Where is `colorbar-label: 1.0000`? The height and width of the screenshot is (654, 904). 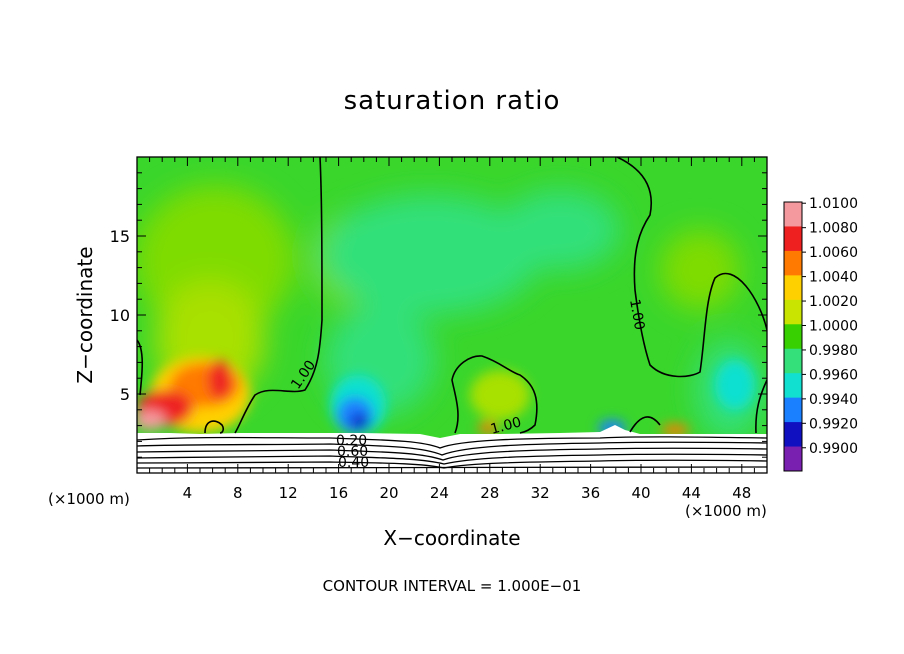 colorbar-label: 1.0000 is located at coordinates (833, 326).